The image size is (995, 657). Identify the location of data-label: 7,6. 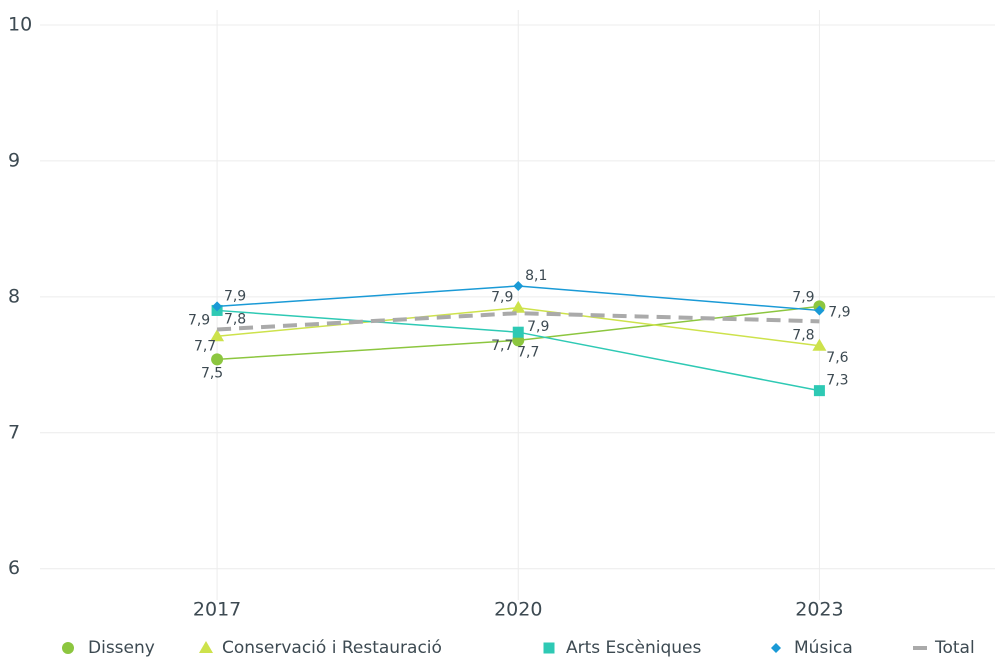
(837, 358).